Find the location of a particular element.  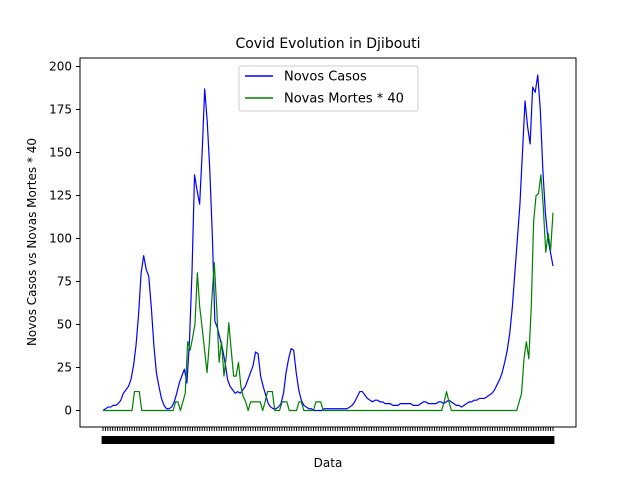

y-tick-label: 50 is located at coordinates (64, 325).